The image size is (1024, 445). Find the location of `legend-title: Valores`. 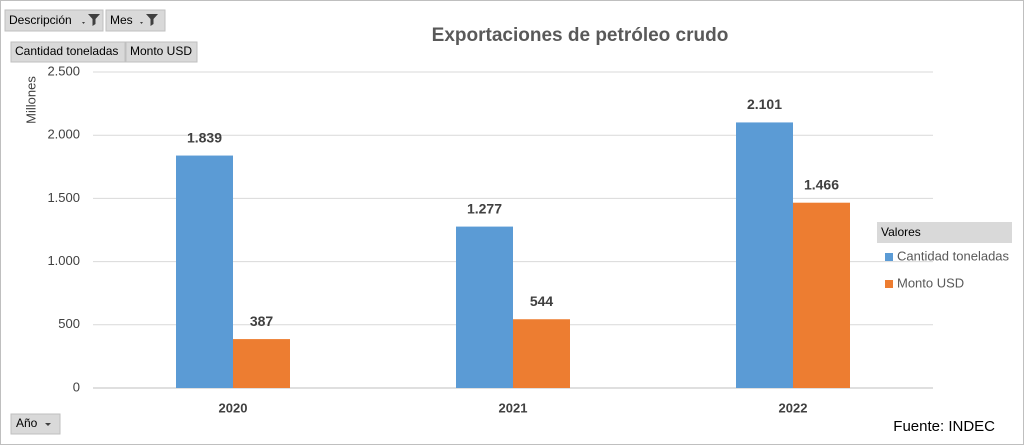

legend-title: Valores is located at coordinates (901, 232).